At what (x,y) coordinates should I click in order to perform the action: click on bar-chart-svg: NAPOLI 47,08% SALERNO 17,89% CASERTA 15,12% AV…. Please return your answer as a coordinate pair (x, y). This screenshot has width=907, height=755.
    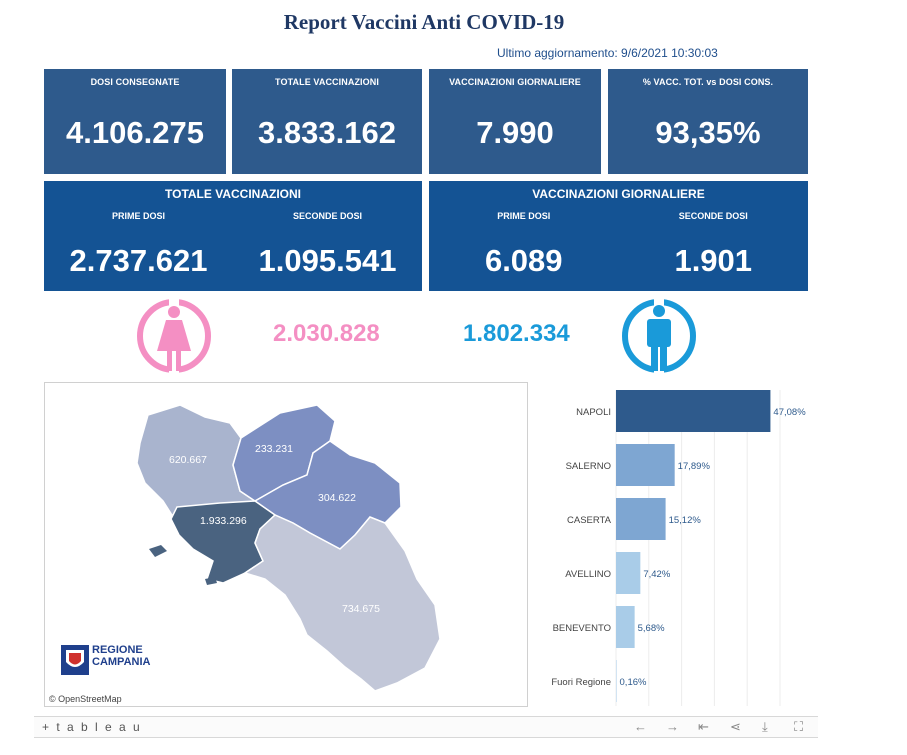
    Looking at the image, I should click on (678, 548).